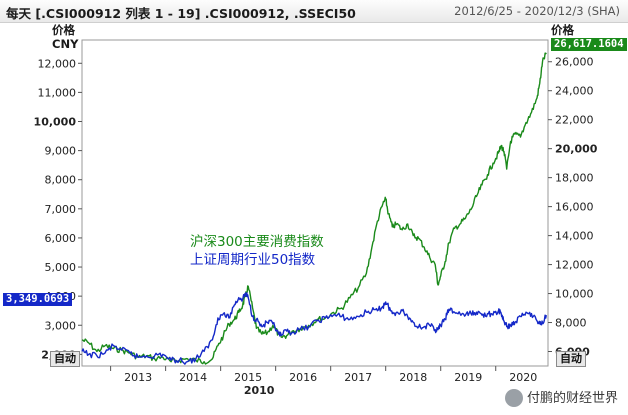 The image size is (628, 415). I want to click on x-sub-label: 2010, so click(259, 390).